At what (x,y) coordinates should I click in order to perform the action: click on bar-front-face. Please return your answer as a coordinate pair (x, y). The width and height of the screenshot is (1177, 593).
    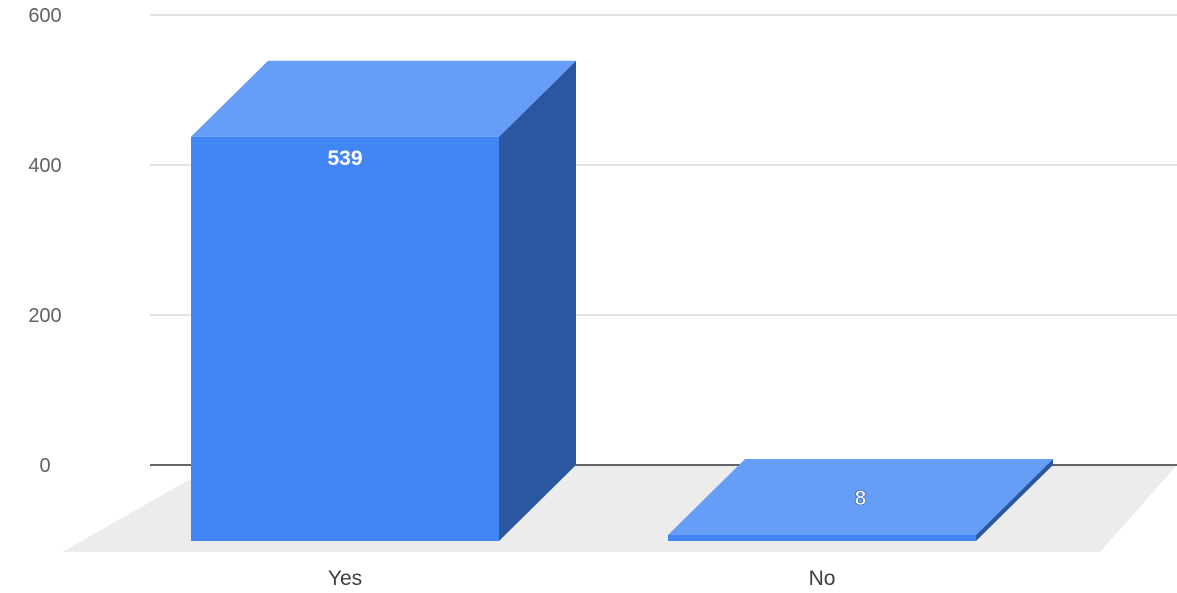
    Looking at the image, I should click on (822, 538).